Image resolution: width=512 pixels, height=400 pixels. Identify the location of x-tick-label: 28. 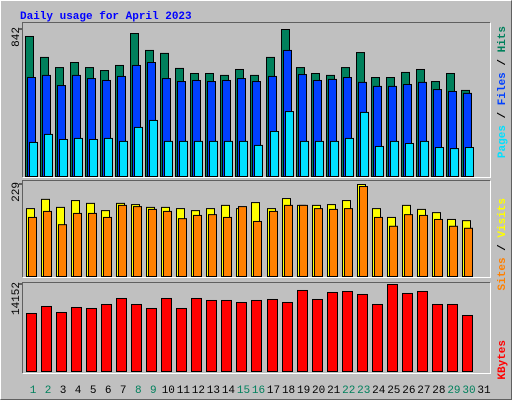
(438, 391).